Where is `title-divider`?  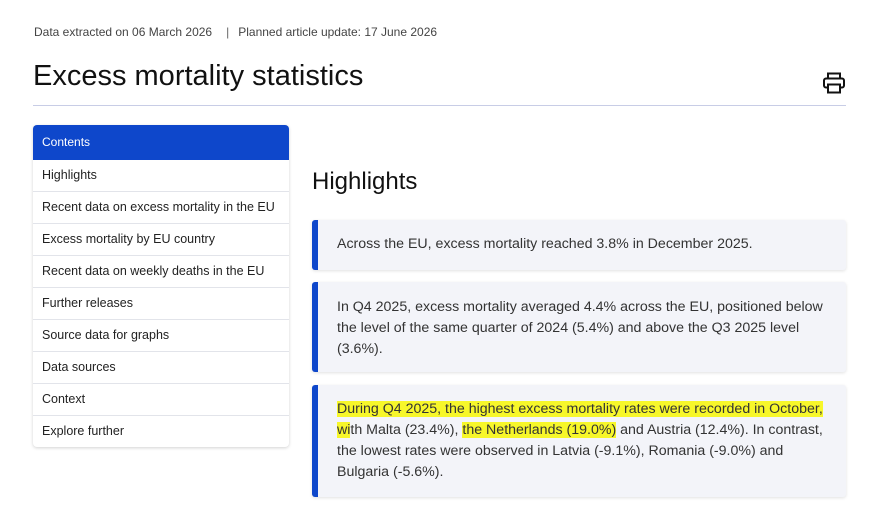
title-divider is located at coordinates (439, 105).